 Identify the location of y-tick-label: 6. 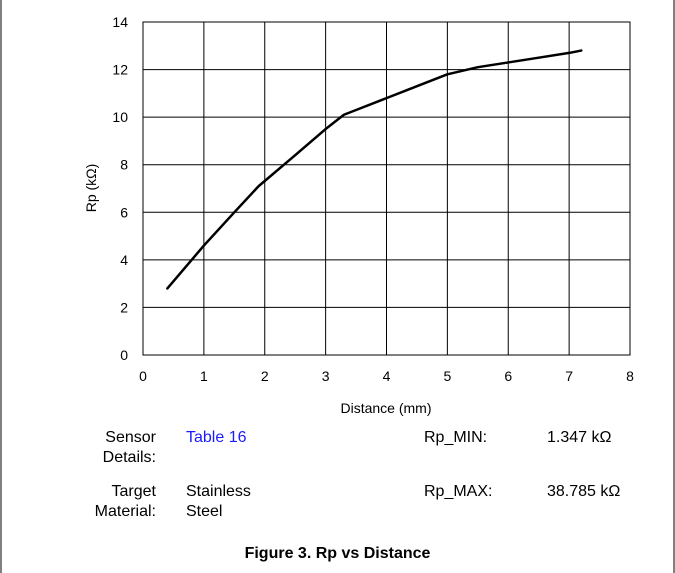
(124, 212).